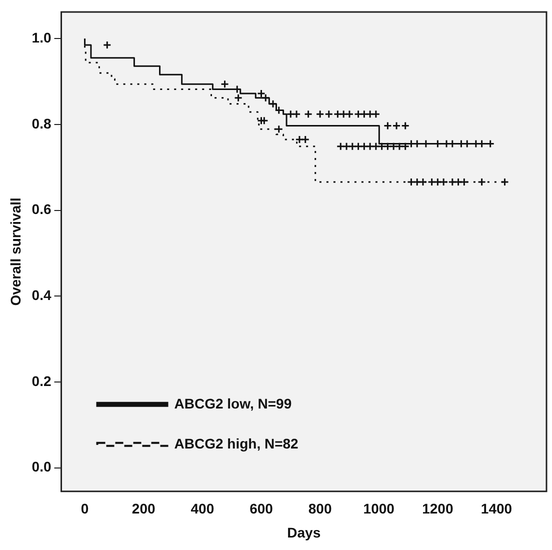 Image resolution: width=552 pixels, height=550 pixels. What do you see at coordinates (42, 380) in the screenshot?
I see `y-tick-label: 0.2` at bounding box center [42, 380].